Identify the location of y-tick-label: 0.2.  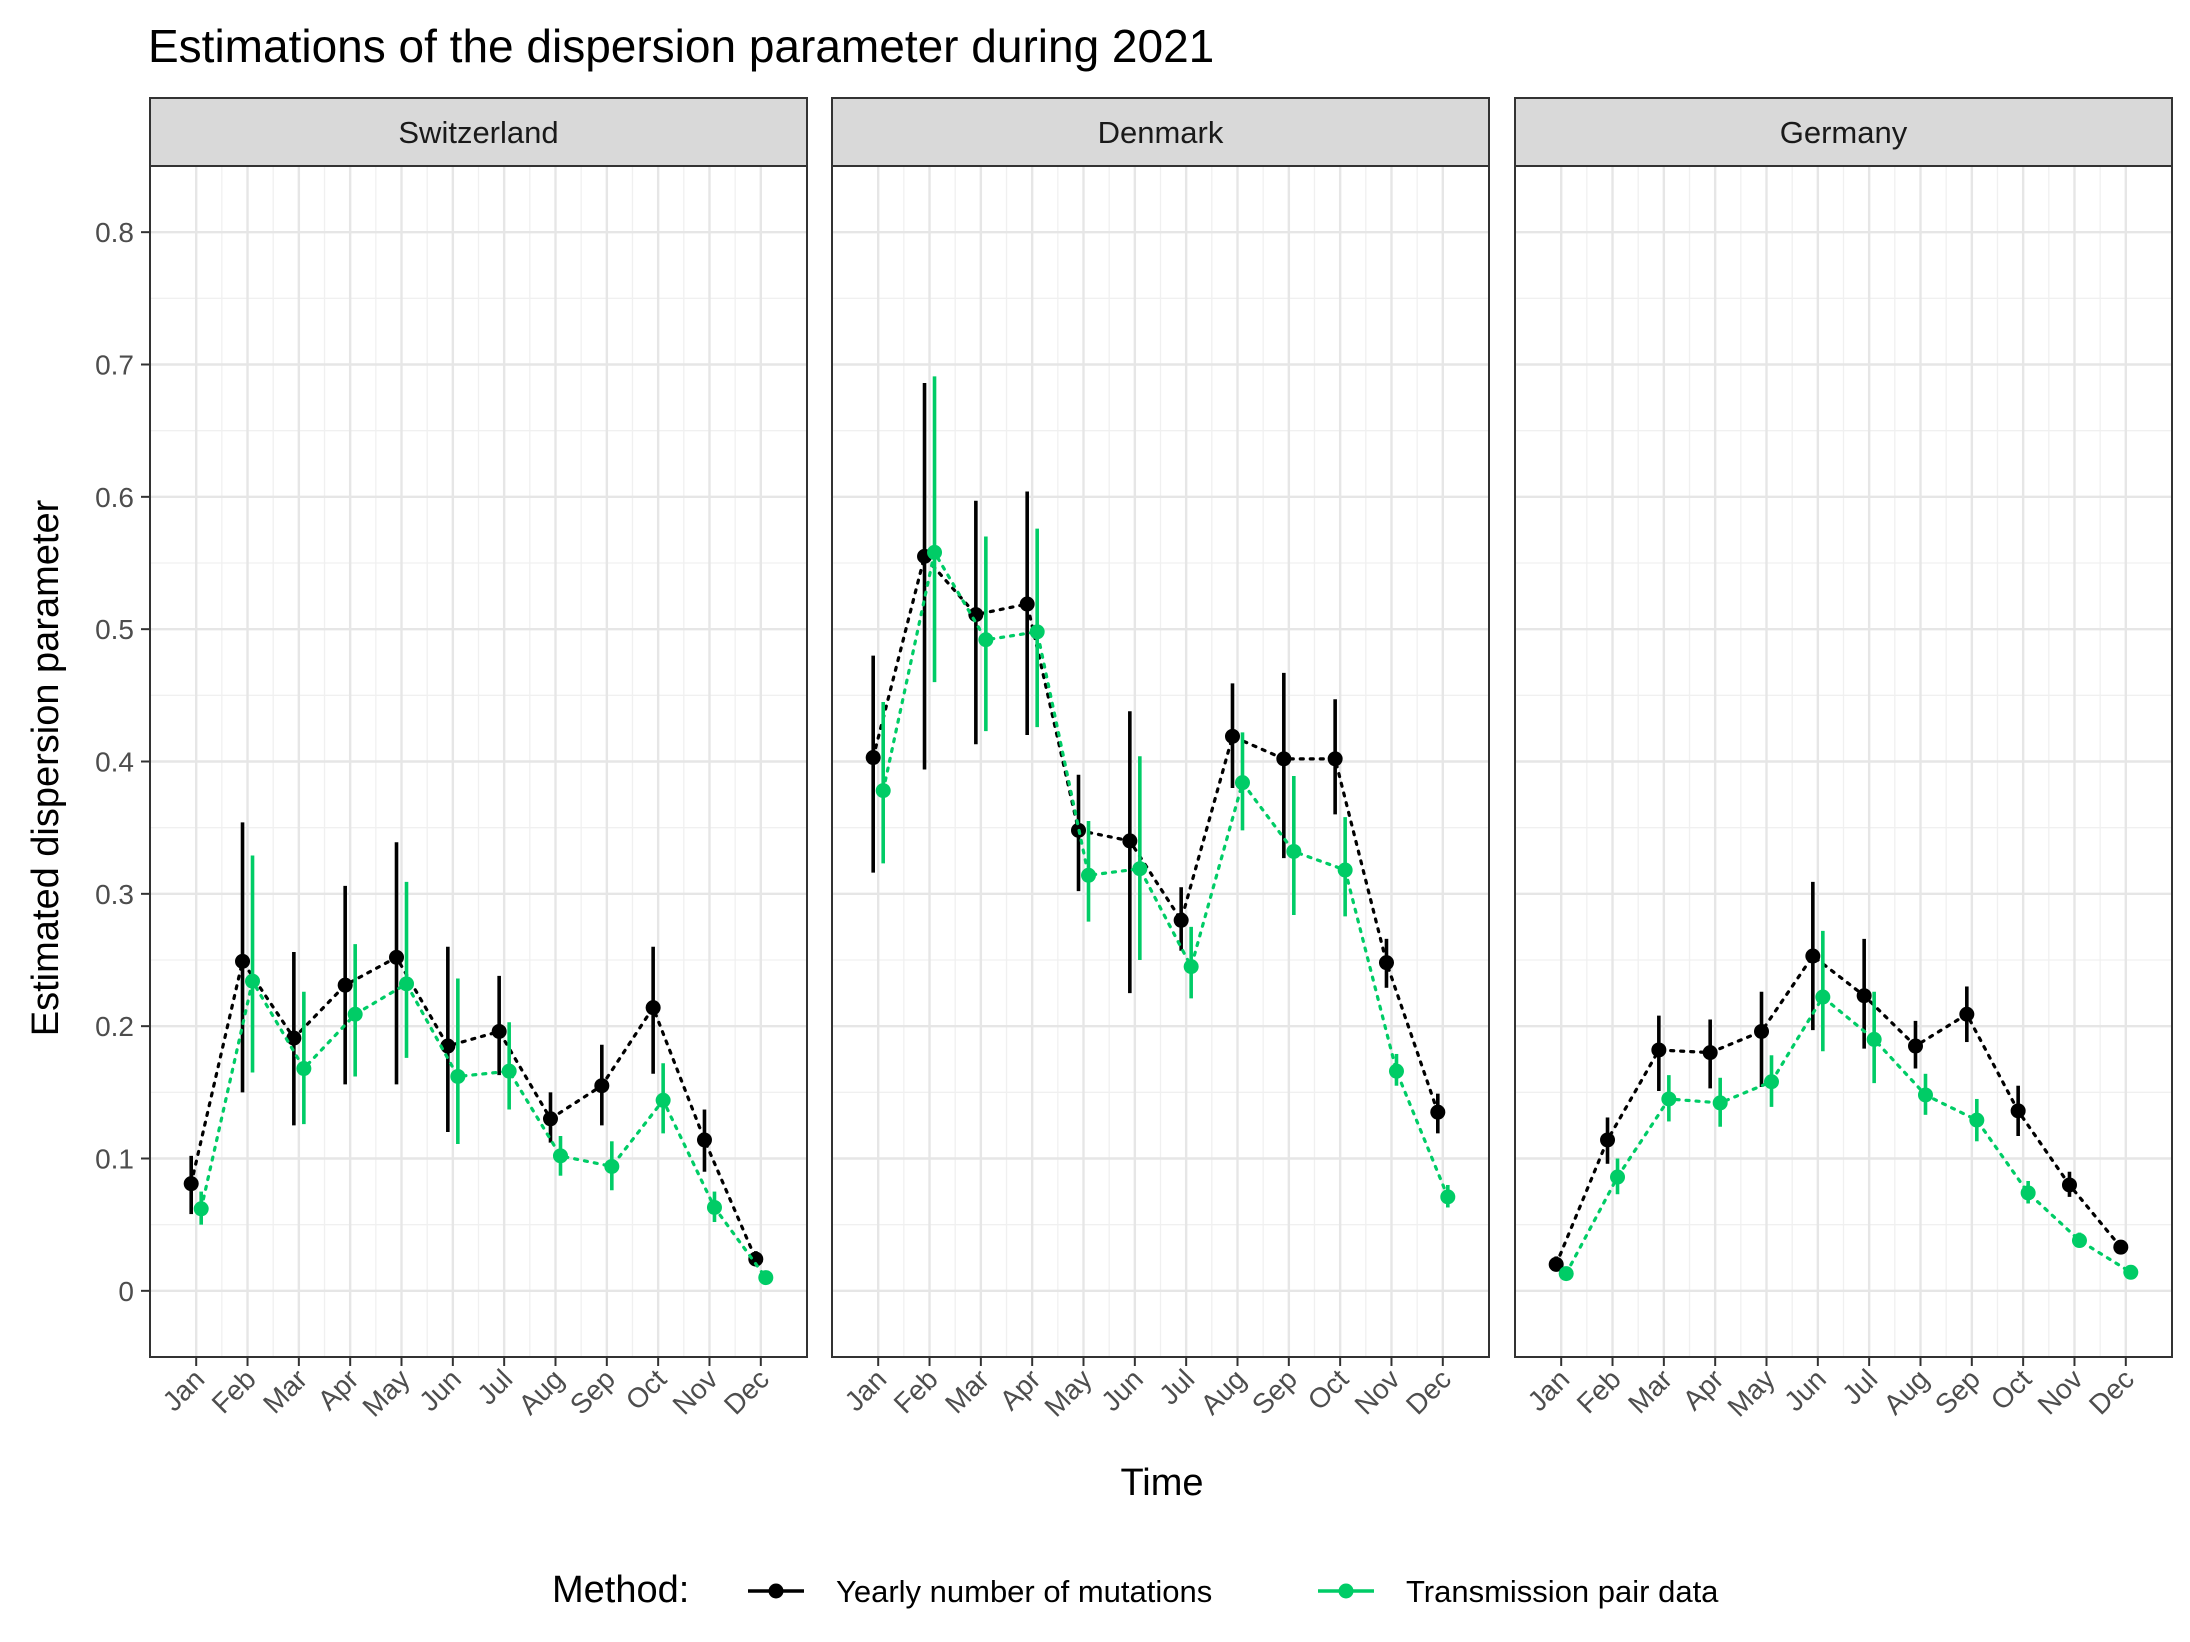
(114, 1026).